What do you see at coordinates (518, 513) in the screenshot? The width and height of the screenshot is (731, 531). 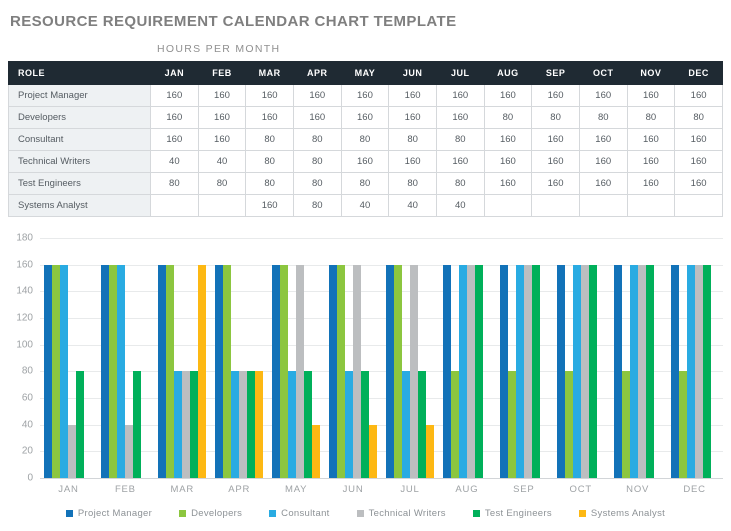 I see `legend-label: Test Engineers` at bounding box center [518, 513].